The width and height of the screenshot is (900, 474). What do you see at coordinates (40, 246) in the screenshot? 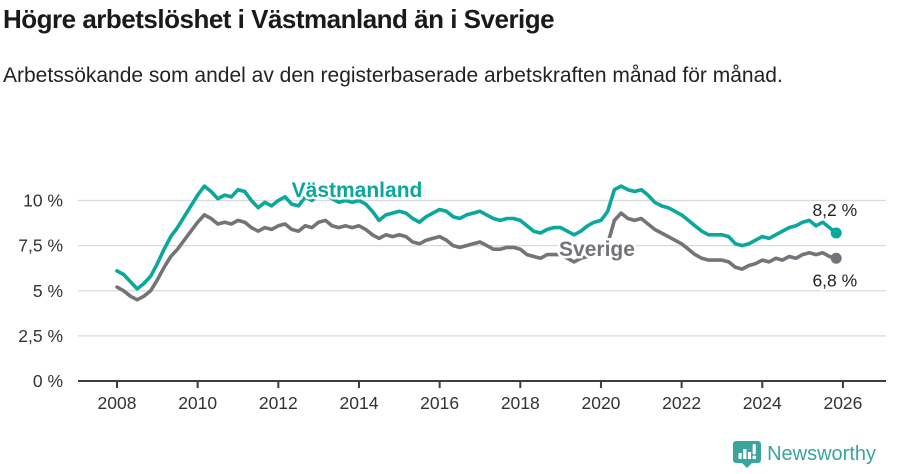
I see `y-axis-tick-label: 7,5 %` at bounding box center [40, 246].